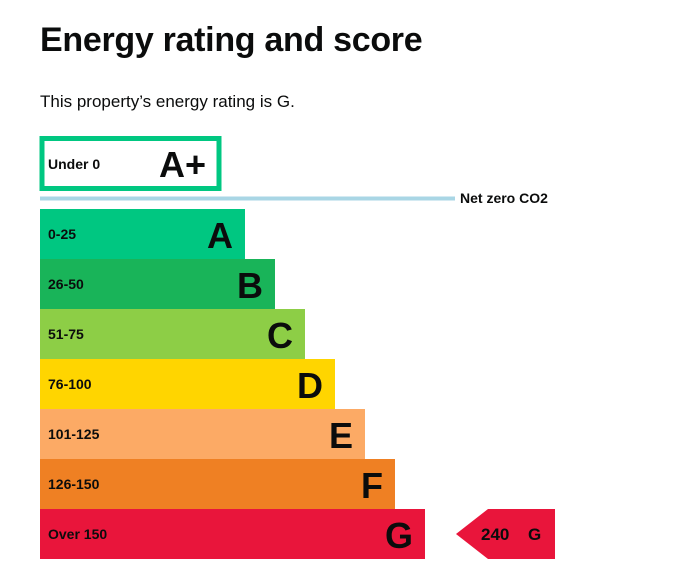 The image size is (677, 575). What do you see at coordinates (66, 284) in the screenshot?
I see `band-b-range: 26-50` at bounding box center [66, 284].